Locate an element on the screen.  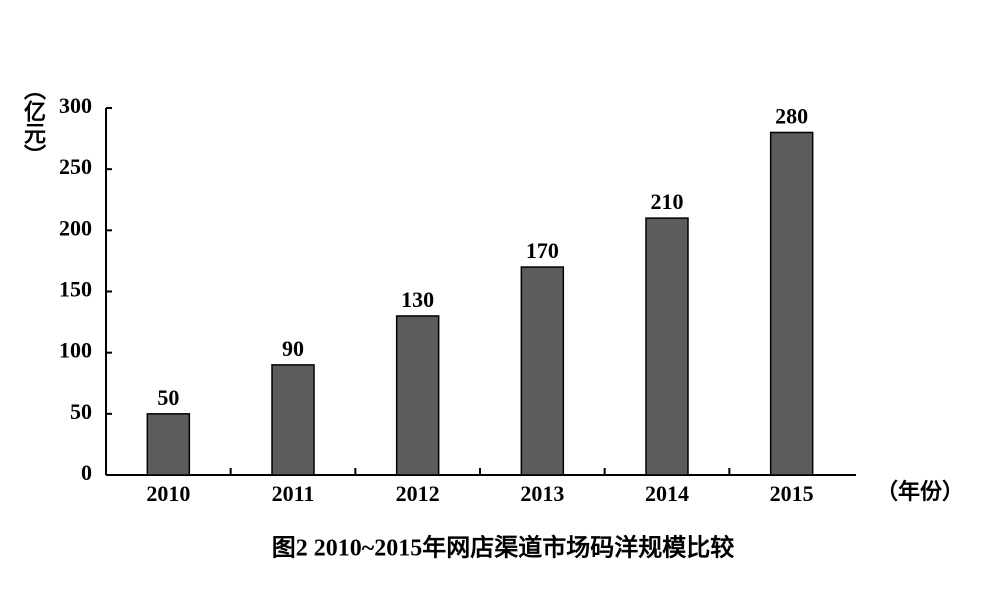
data-label: 130 is located at coordinates (417, 299).